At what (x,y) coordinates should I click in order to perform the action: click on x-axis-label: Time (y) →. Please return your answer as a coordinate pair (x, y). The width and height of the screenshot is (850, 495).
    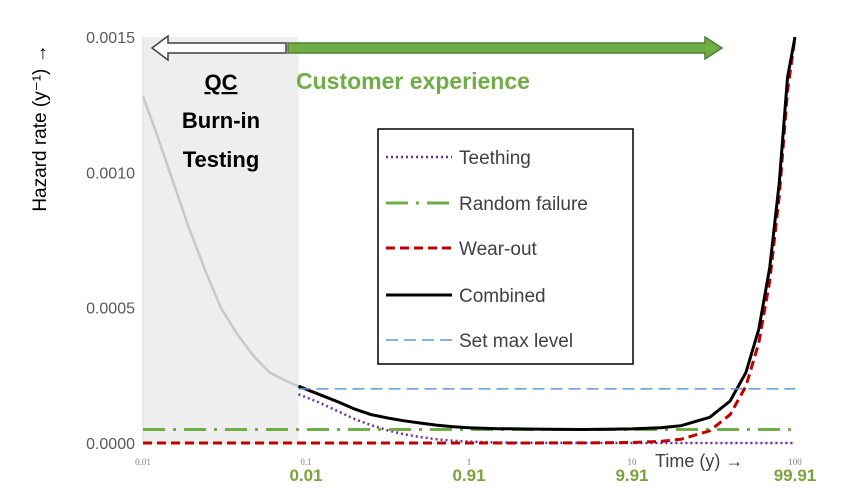
    Looking at the image, I should click on (699, 461).